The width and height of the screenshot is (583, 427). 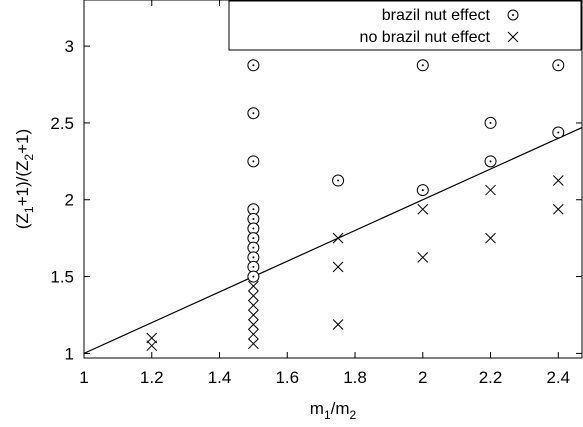 What do you see at coordinates (317, 408) in the screenshot?
I see `x-label-base: m` at bounding box center [317, 408].